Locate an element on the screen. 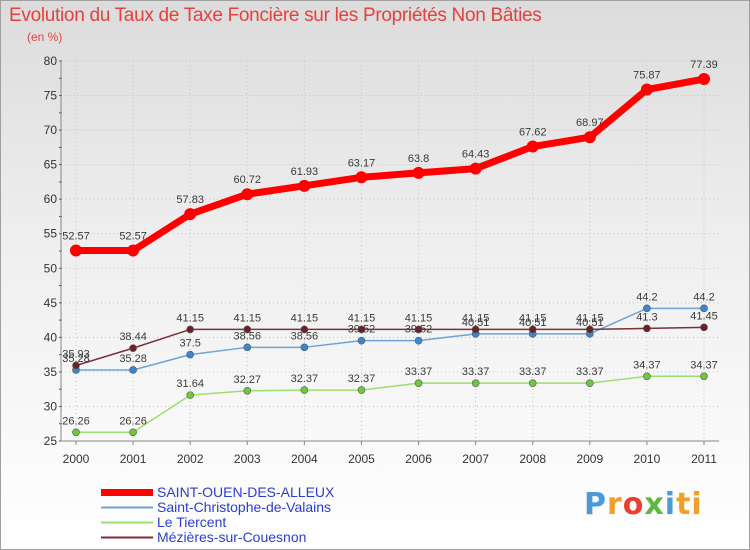  x-tick-label: 2003 is located at coordinates (247, 459).